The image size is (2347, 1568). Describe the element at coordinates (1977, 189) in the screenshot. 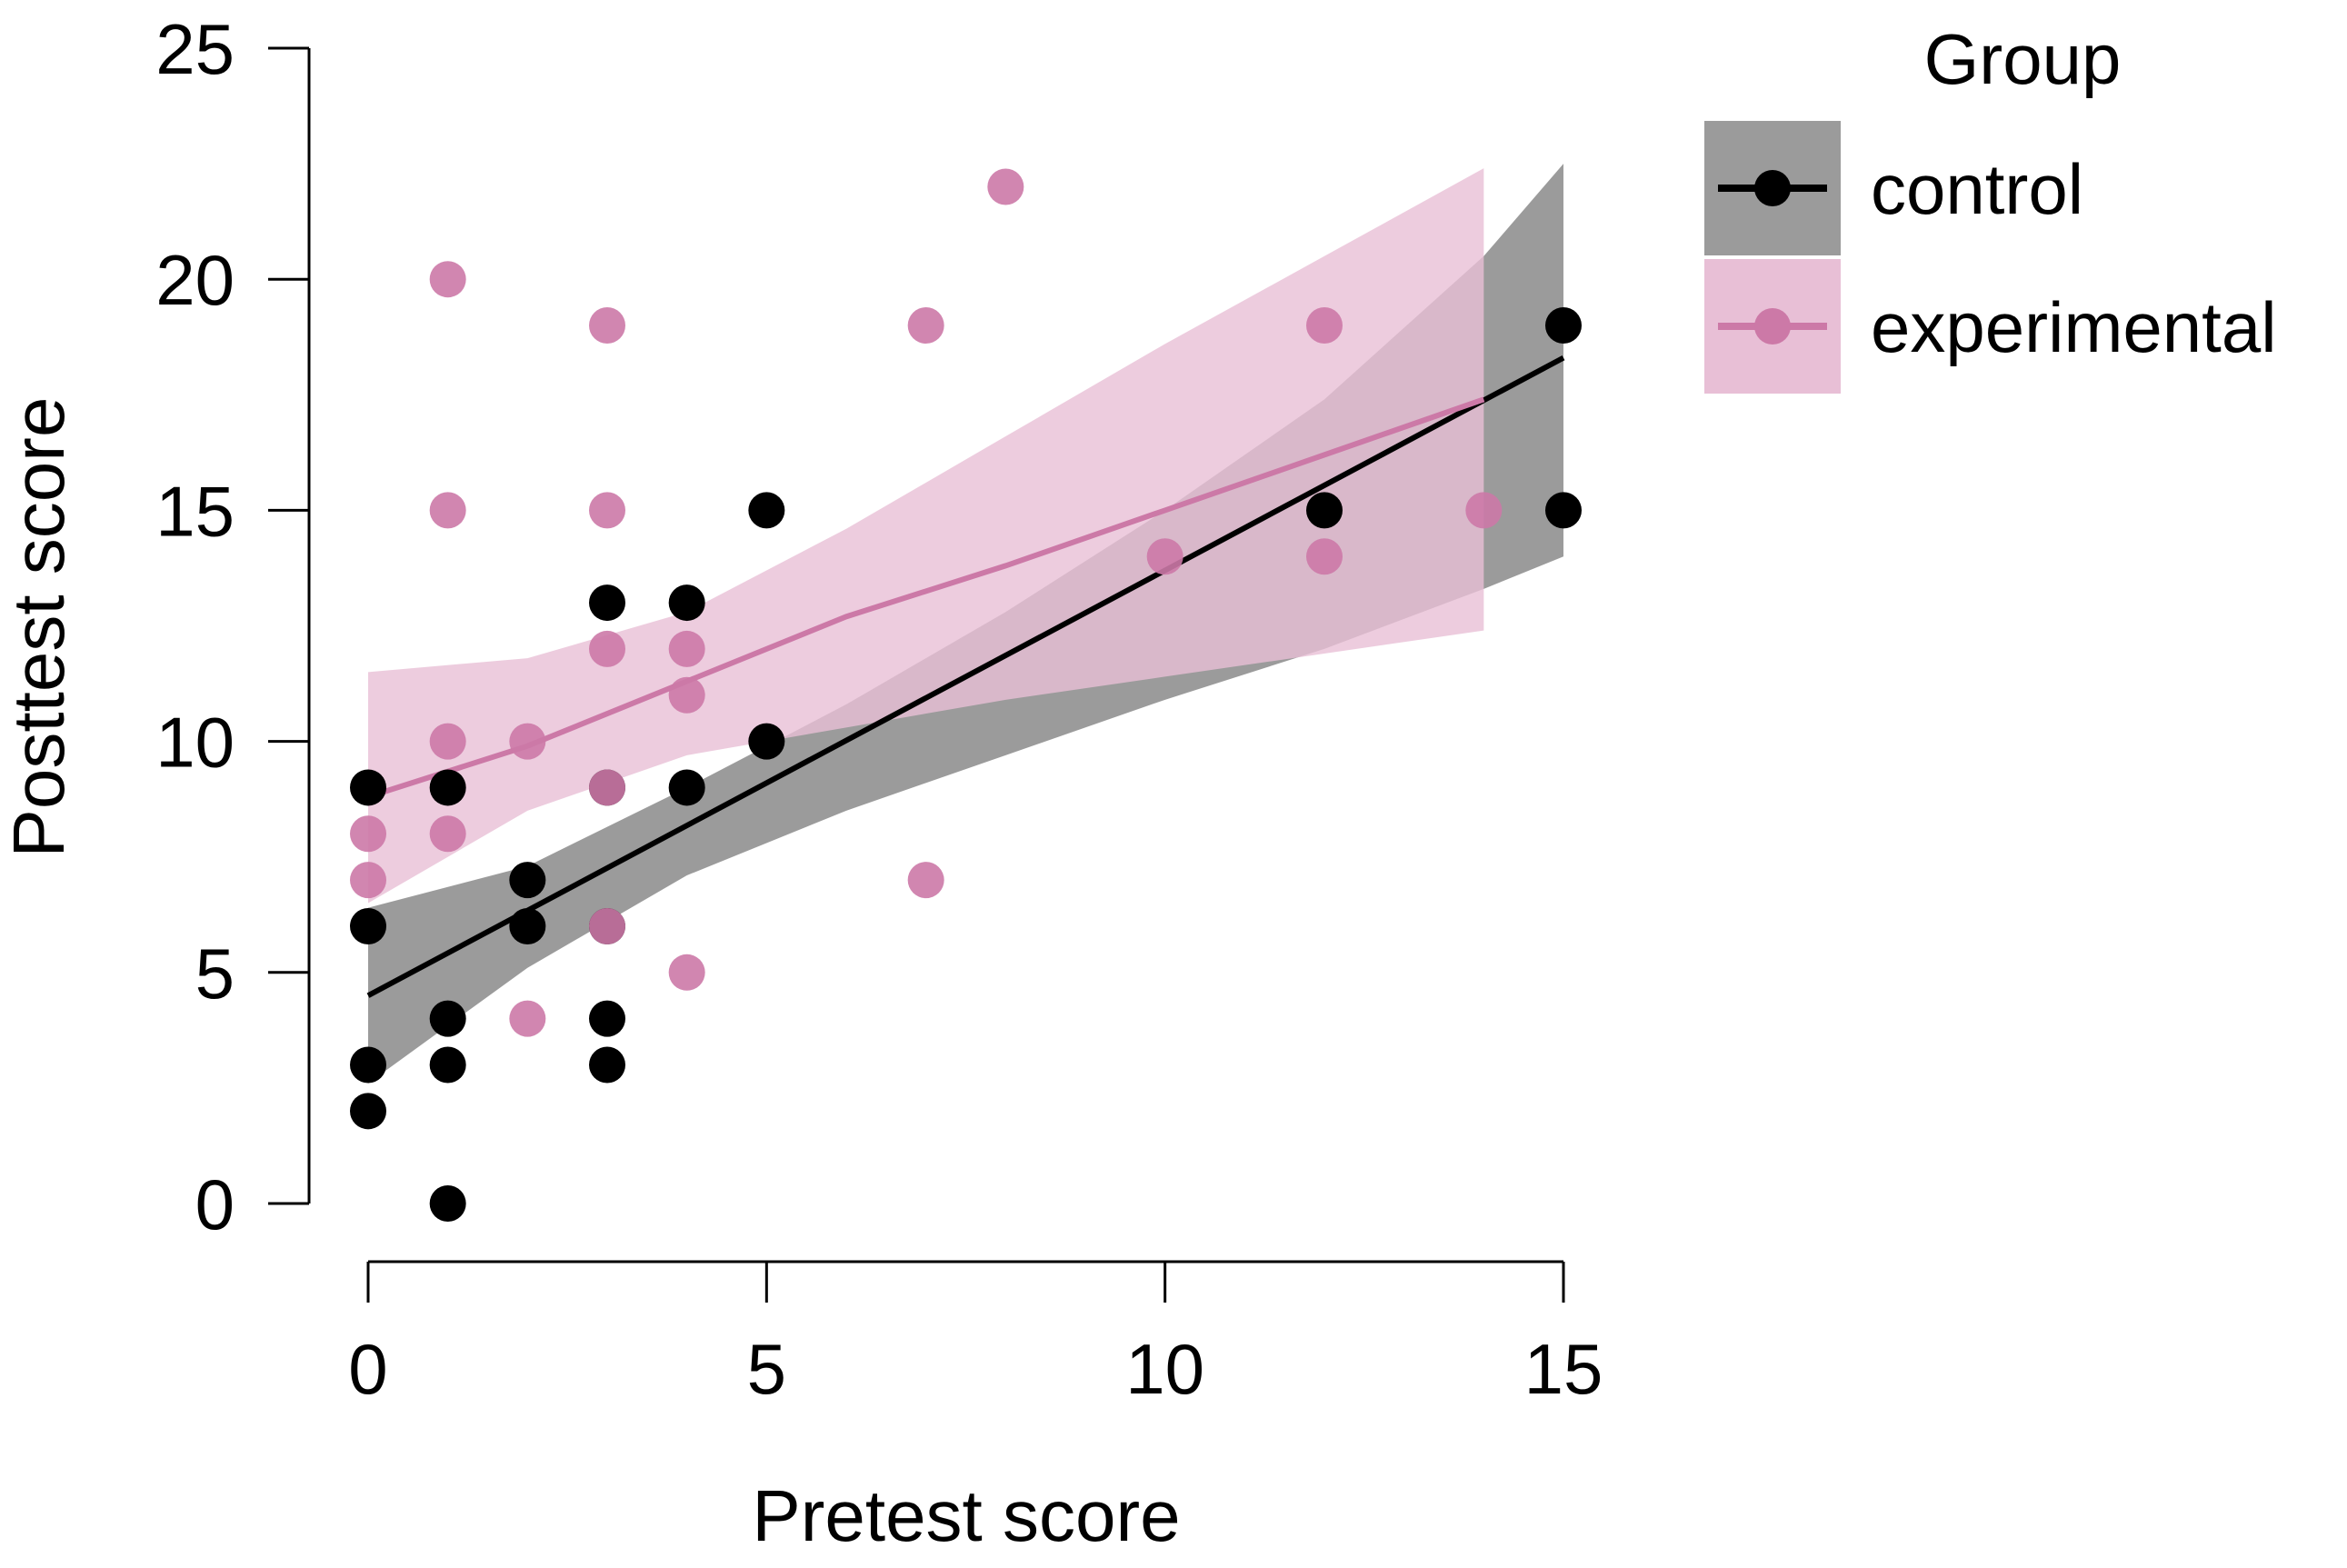

I see `legend-label-control: control` at that location.